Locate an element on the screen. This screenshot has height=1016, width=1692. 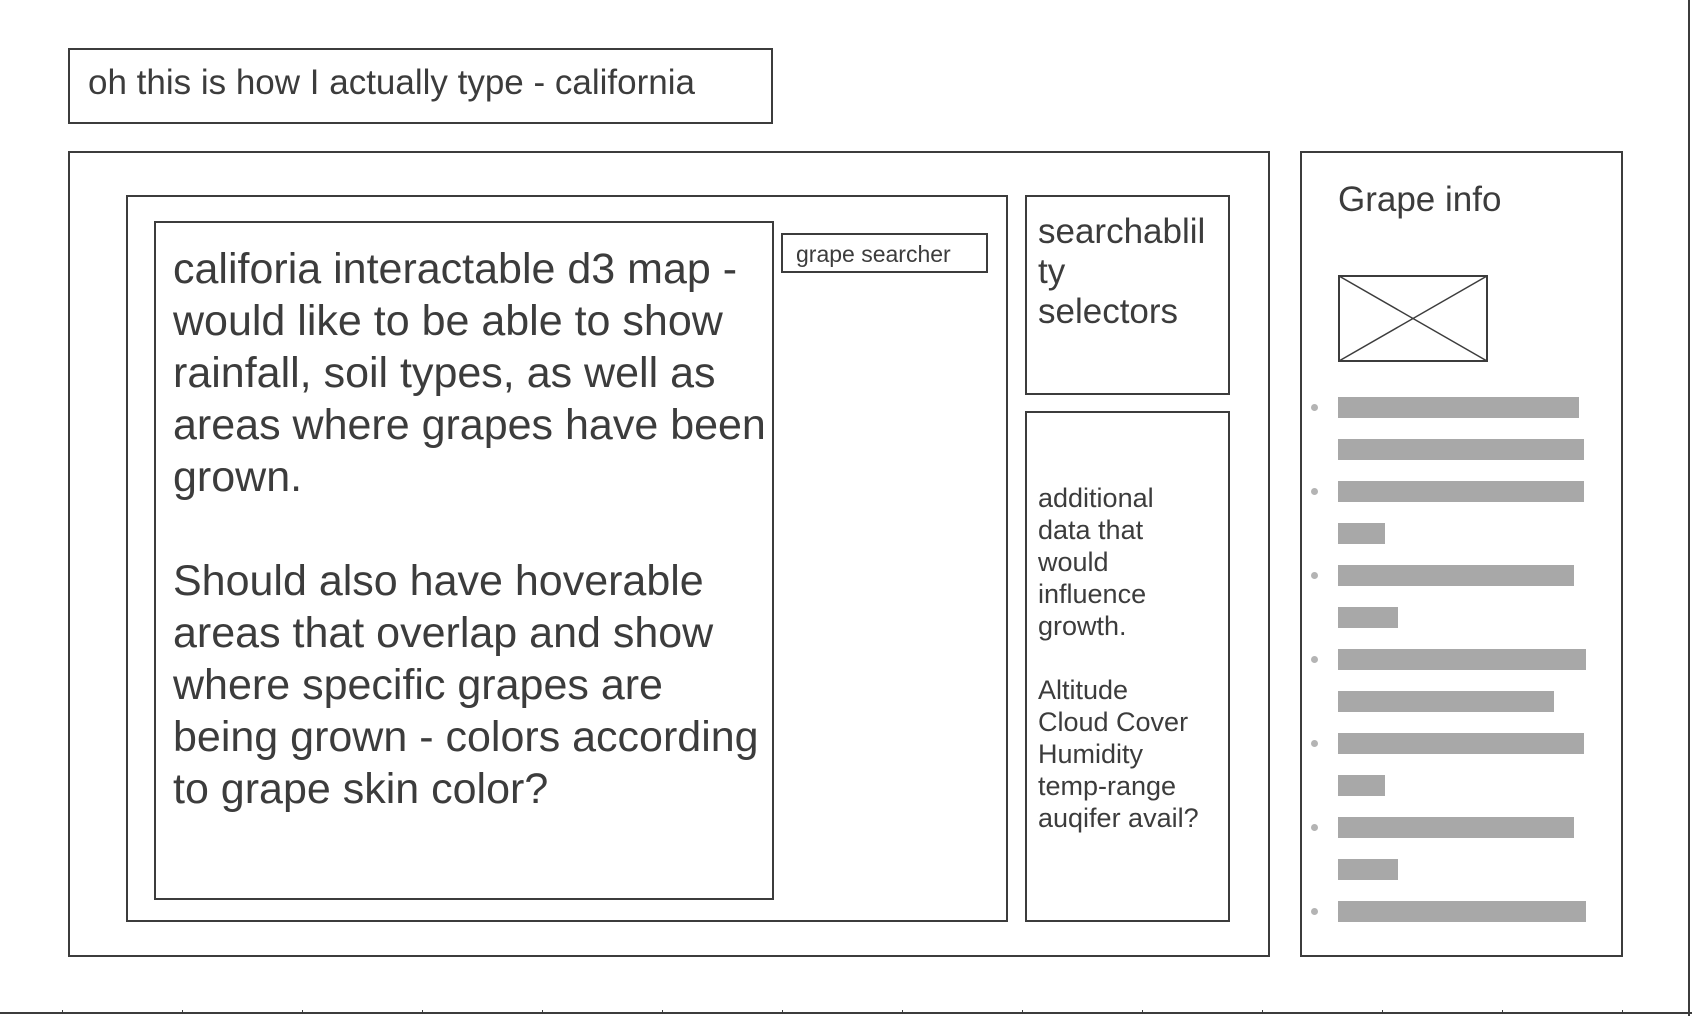
page-right-border is located at coordinates (1689, 508).